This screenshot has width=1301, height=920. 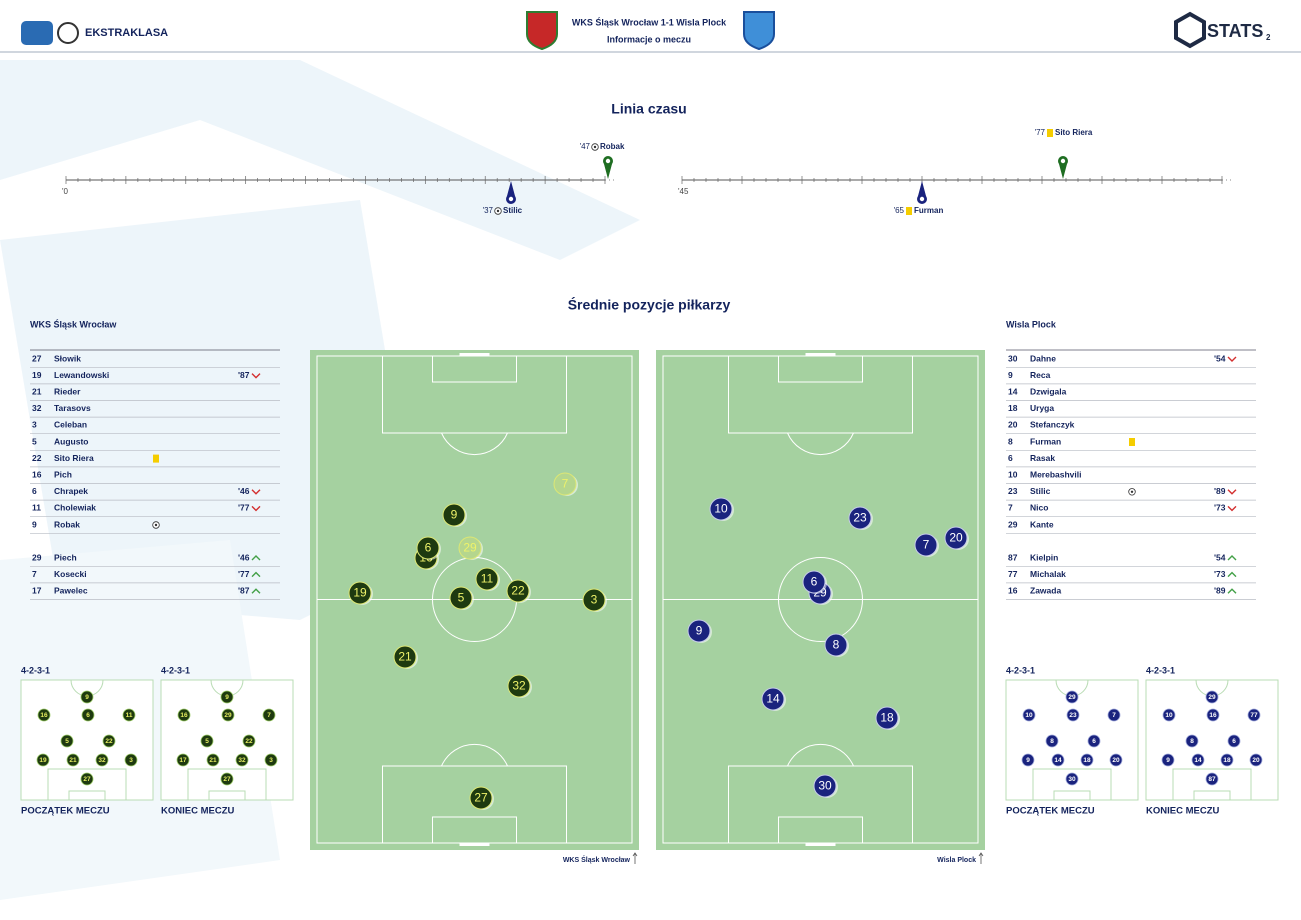 I want to click on player-number: 19, so click(x=37, y=375).